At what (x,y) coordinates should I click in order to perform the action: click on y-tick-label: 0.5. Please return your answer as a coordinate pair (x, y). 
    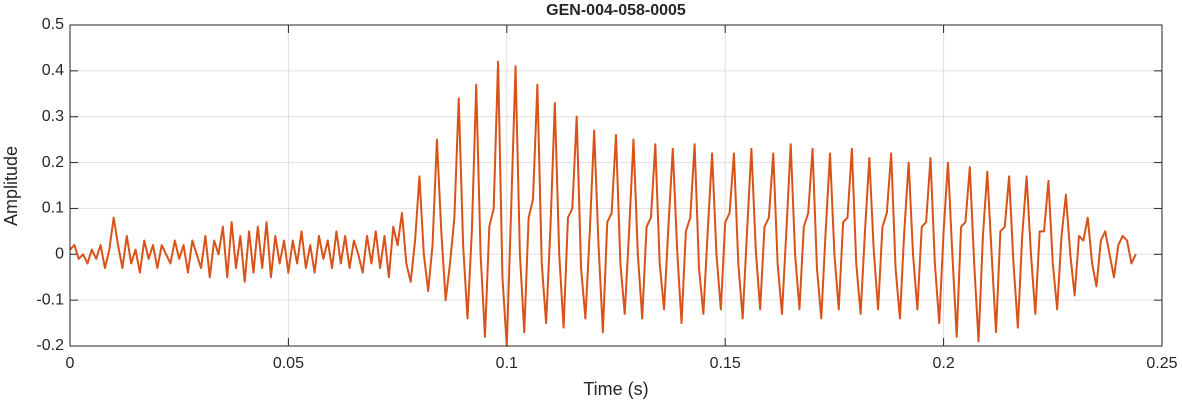
    Looking at the image, I should click on (53, 24).